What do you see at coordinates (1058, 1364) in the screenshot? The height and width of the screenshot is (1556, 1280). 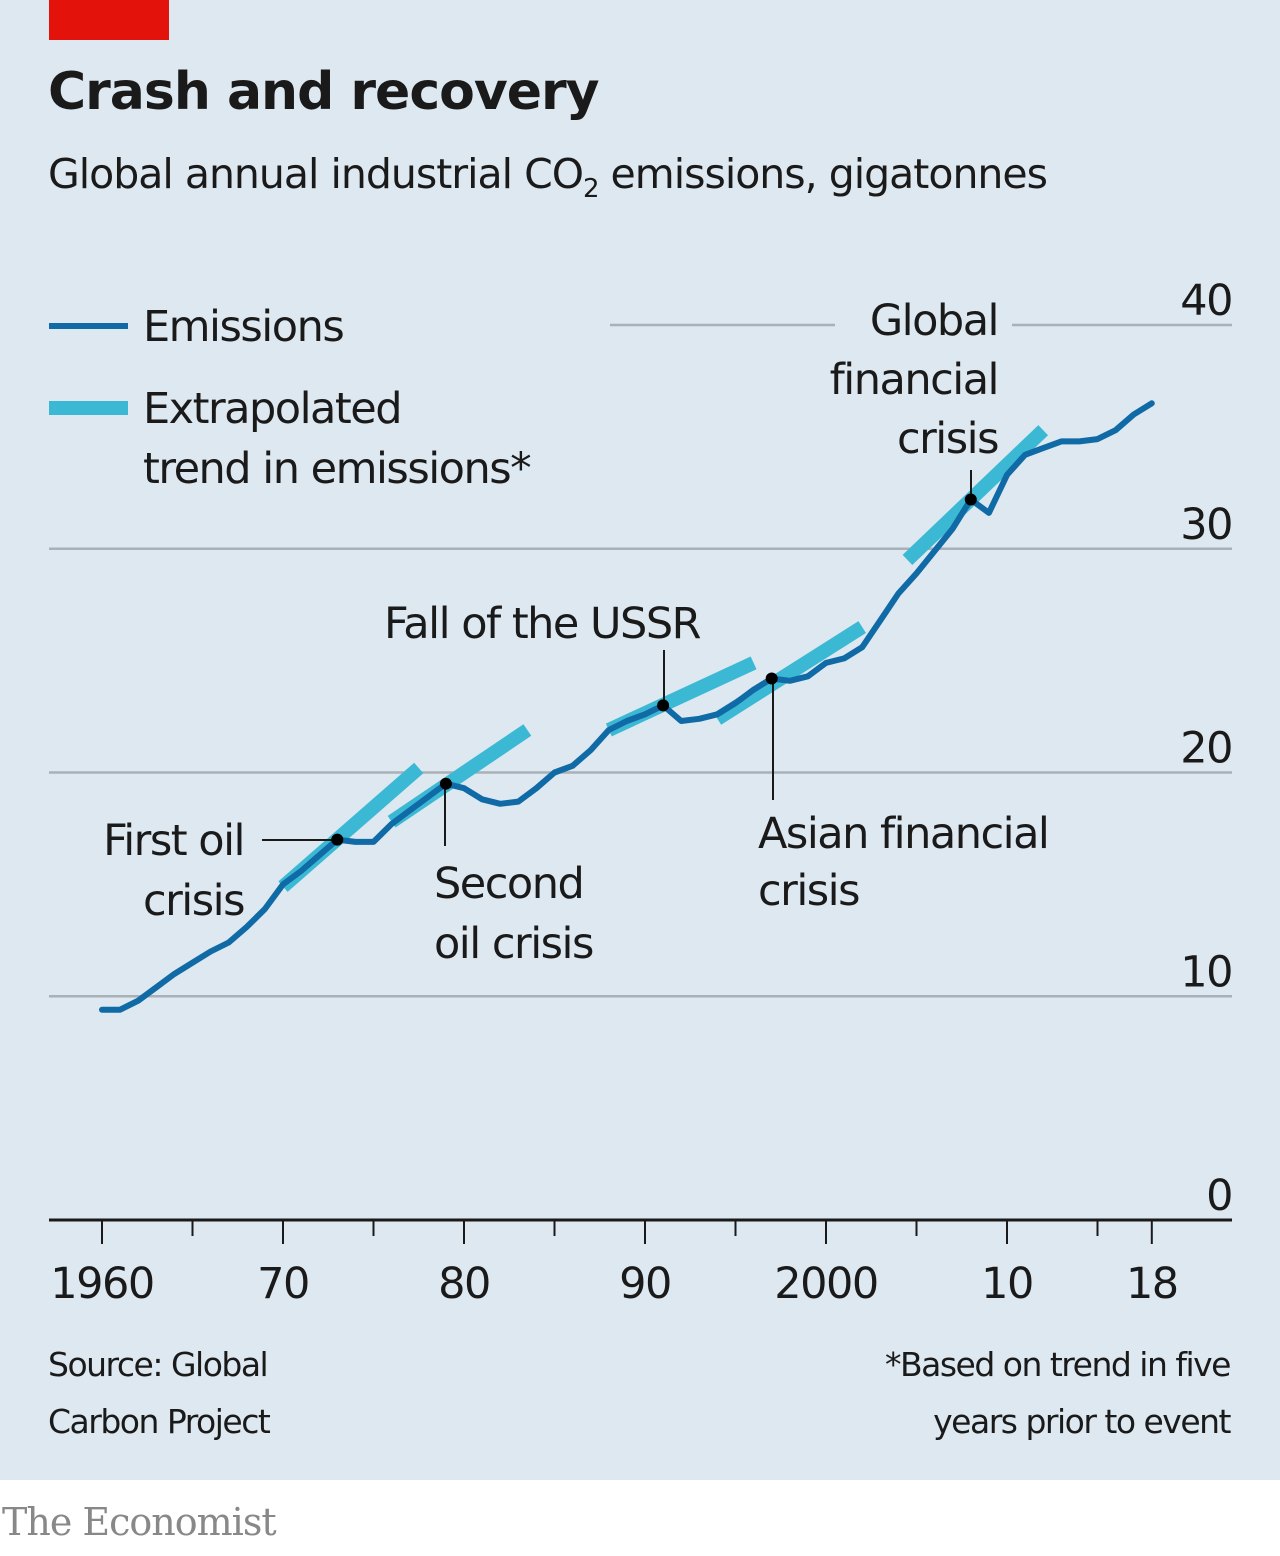 I see `footnote-line-1: *Based on trend in five` at bounding box center [1058, 1364].